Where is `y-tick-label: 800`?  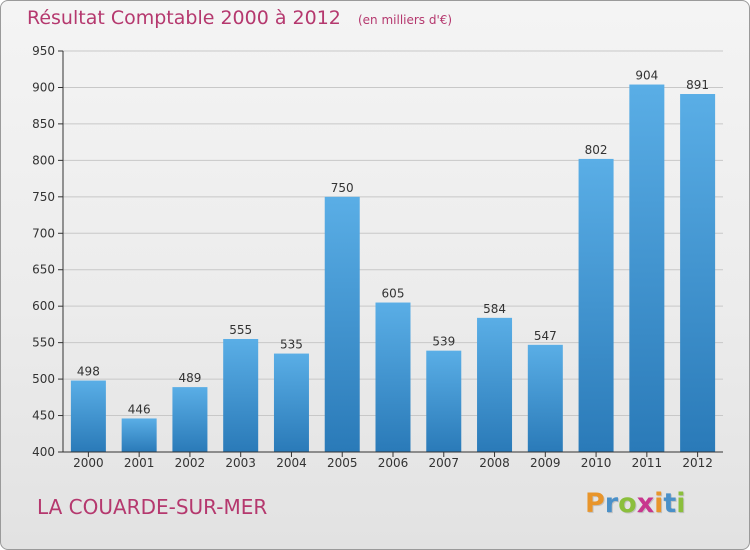
y-tick-label: 800 is located at coordinates (43, 160).